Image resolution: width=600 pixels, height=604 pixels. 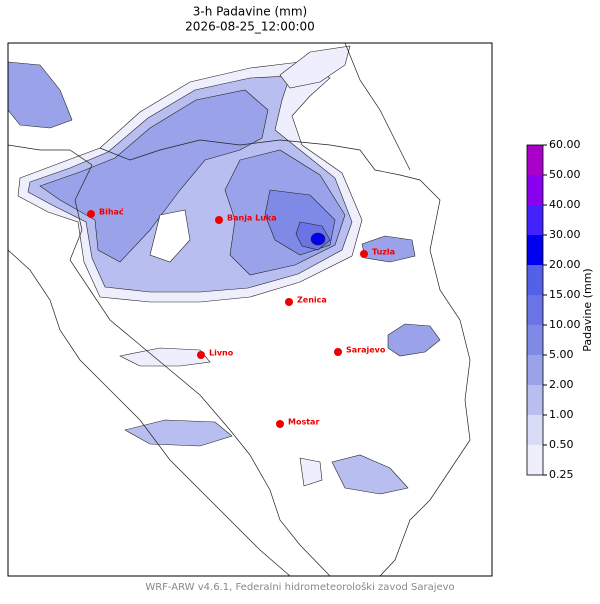 What do you see at coordinates (250, 12) in the screenshot?
I see `title: 3-h Padavine (mm)` at bounding box center [250, 12].